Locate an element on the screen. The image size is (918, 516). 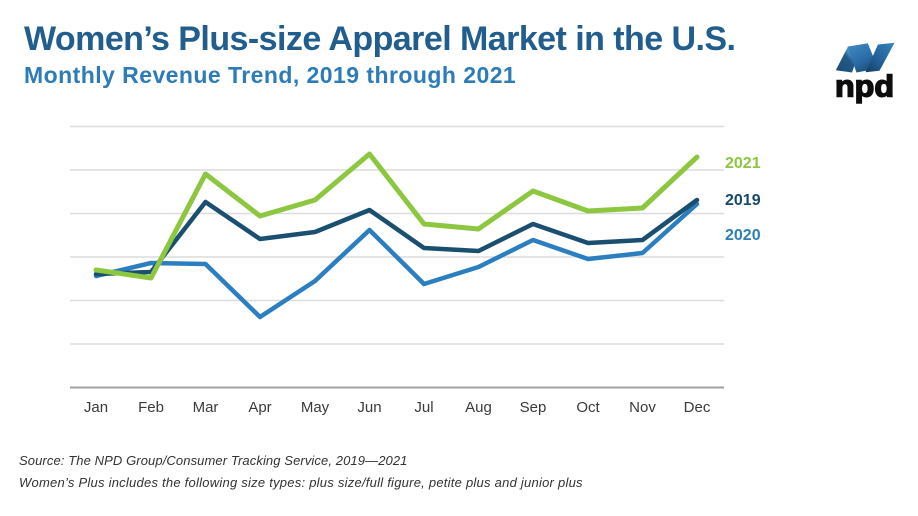
svg-text: npd is located at coordinates (864, 86).